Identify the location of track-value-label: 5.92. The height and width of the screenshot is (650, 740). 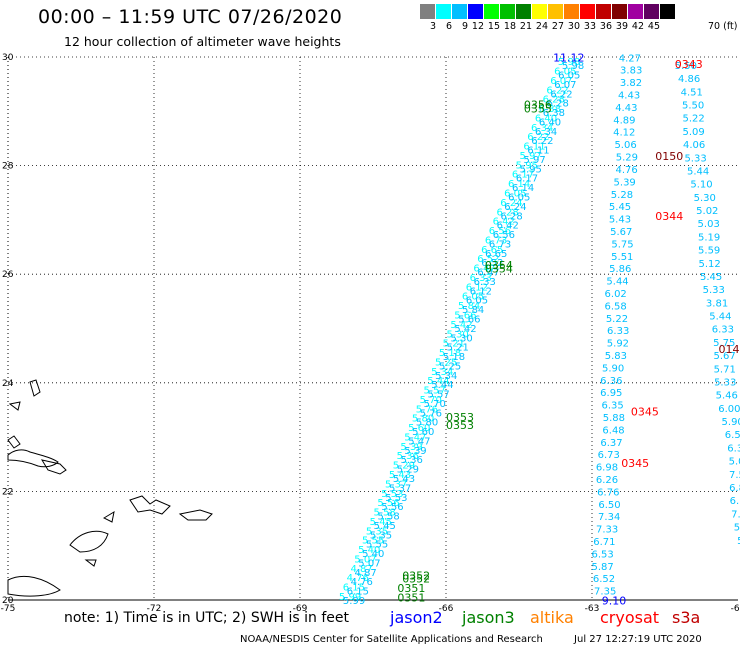
(618, 344).